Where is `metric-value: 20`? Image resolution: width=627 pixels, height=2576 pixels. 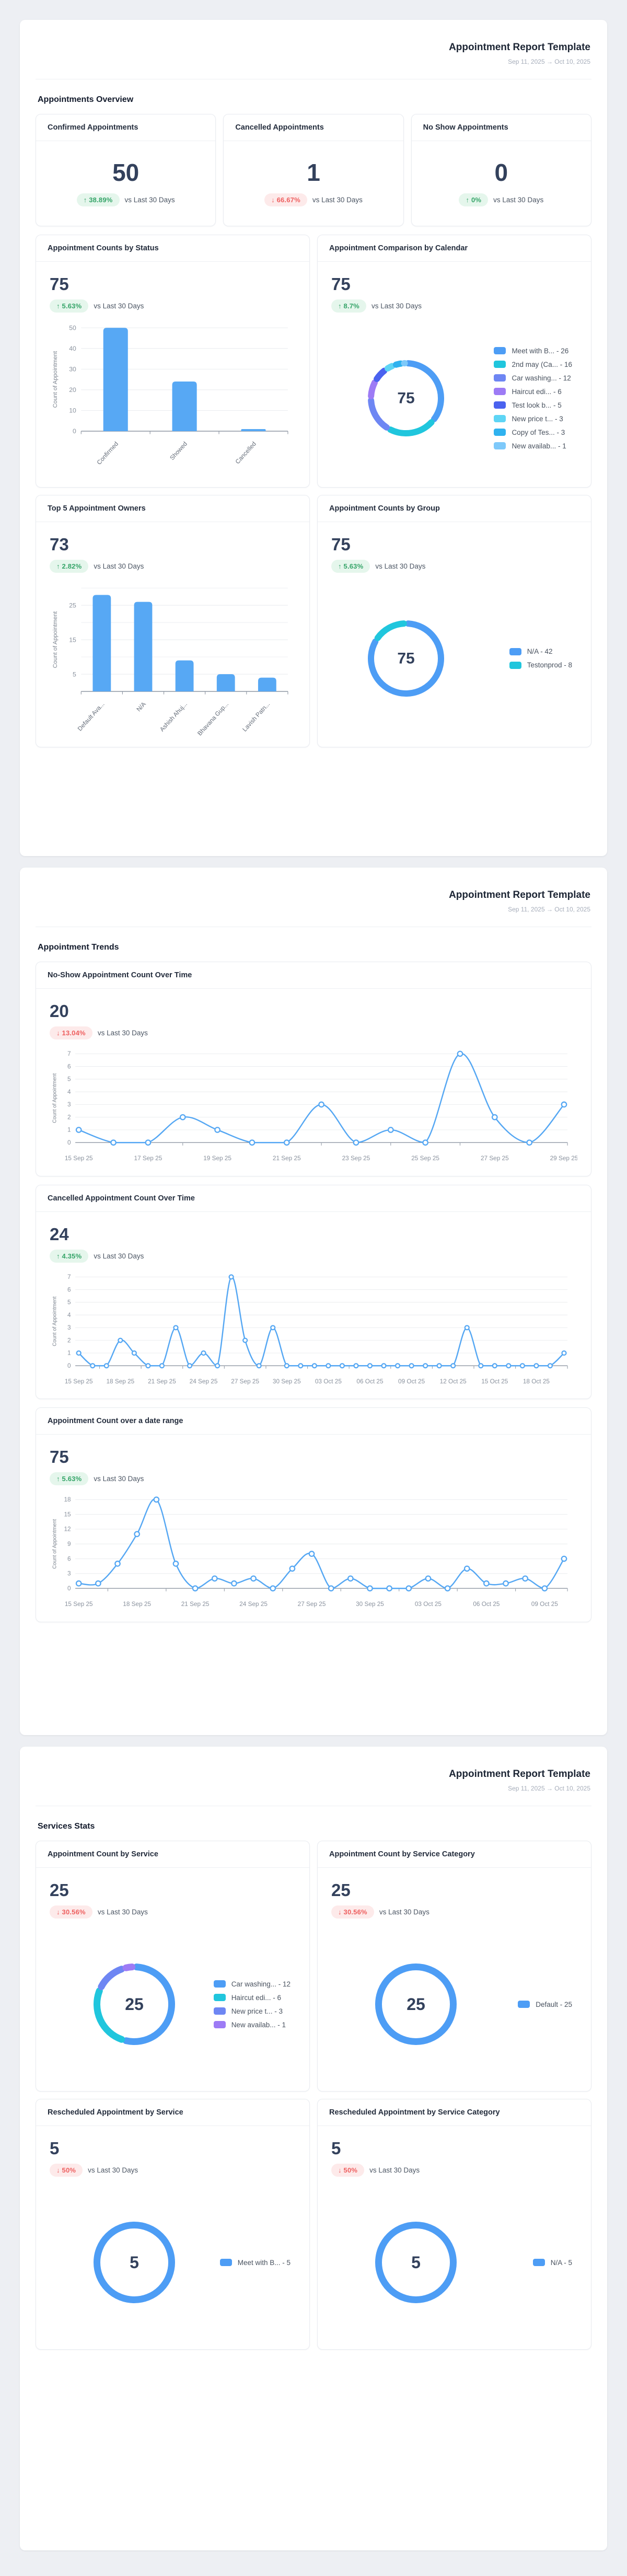
metric-value: 20 is located at coordinates (59, 1011).